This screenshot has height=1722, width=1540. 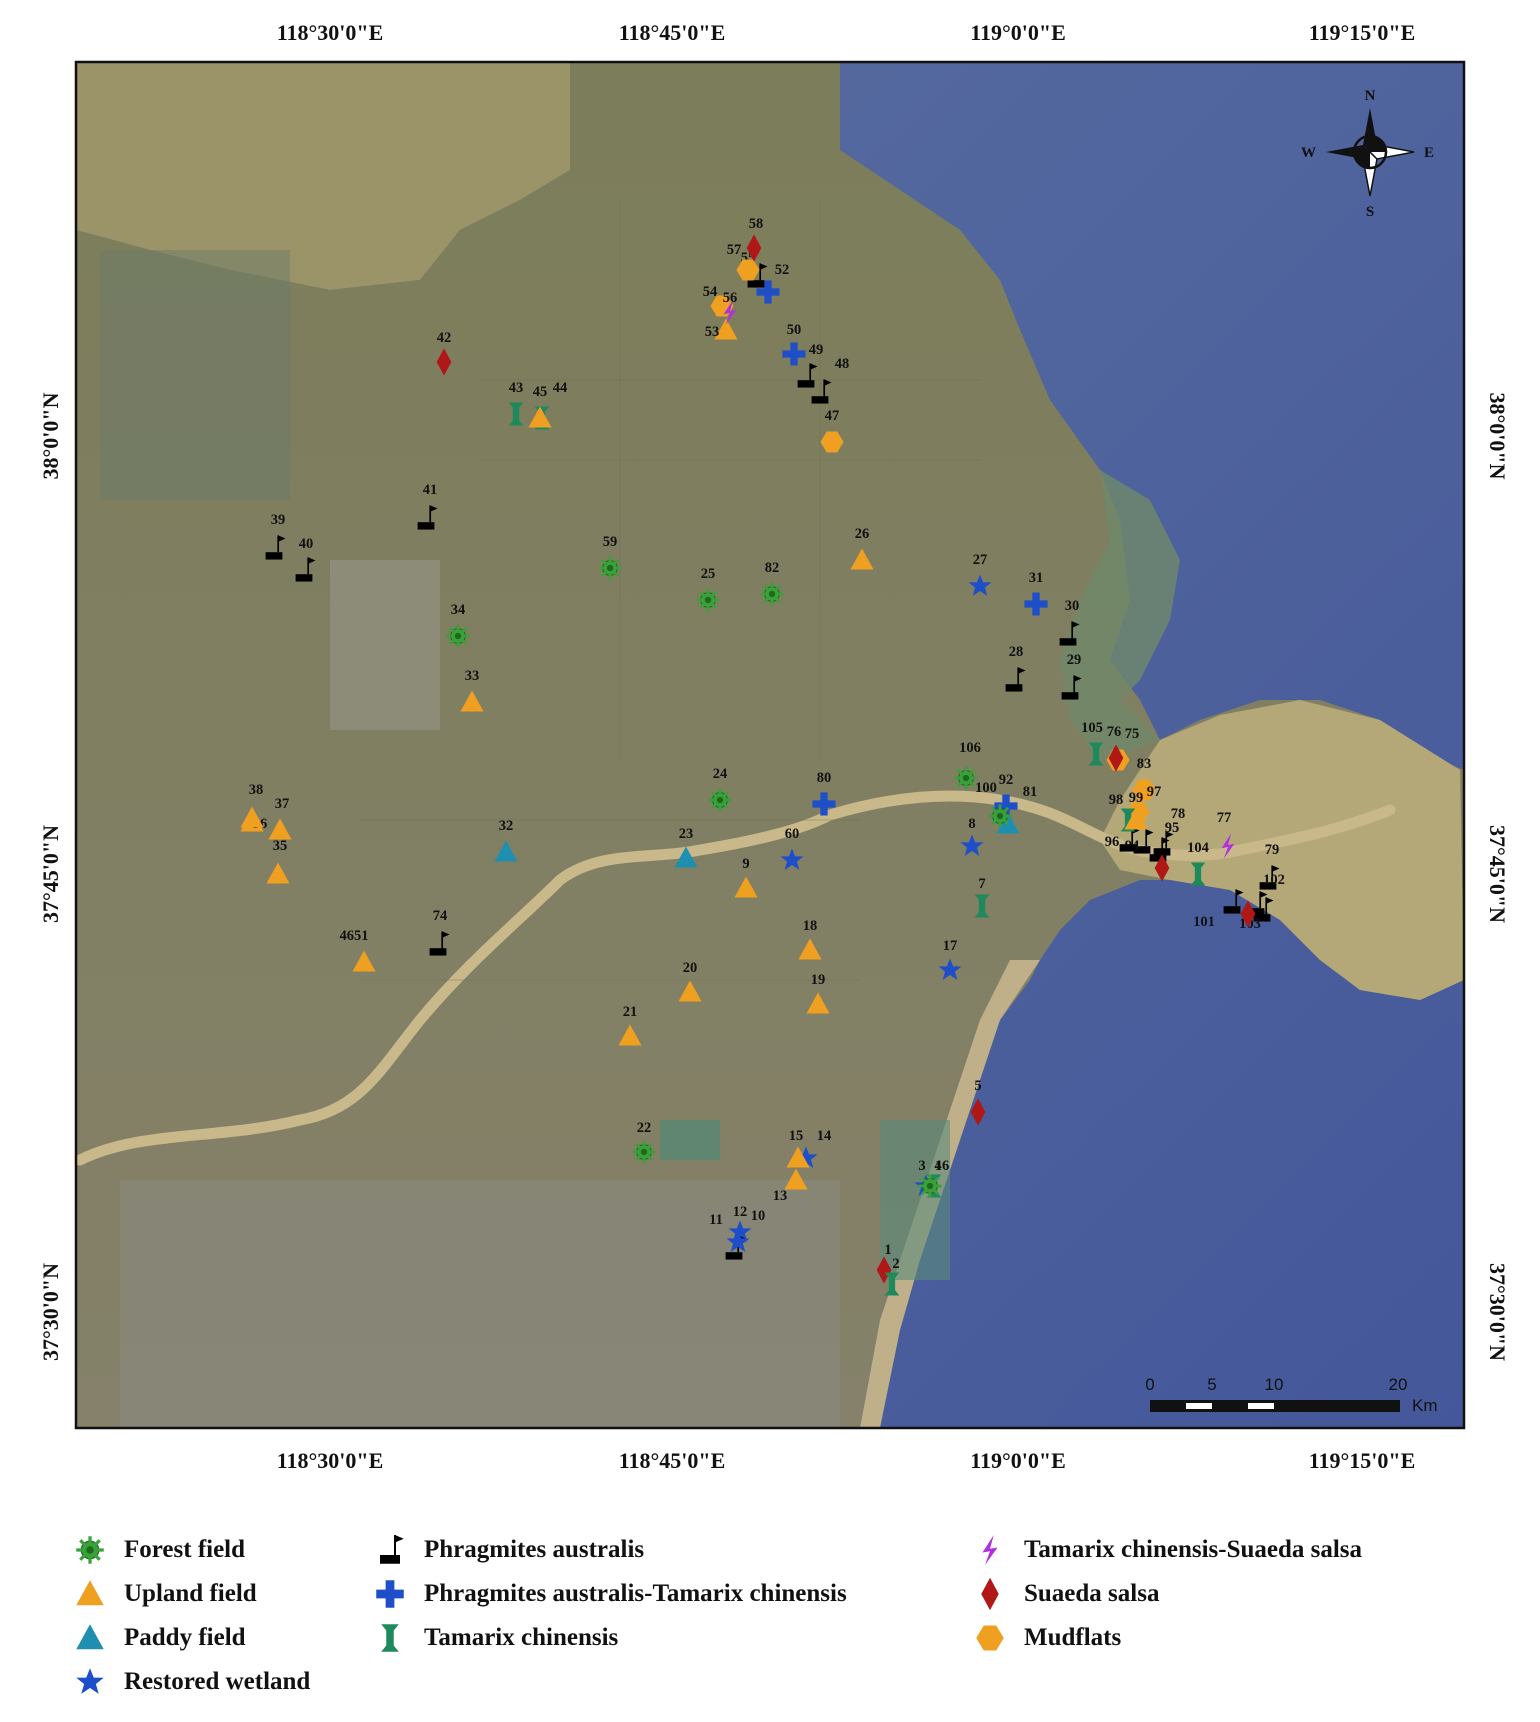 What do you see at coordinates (190, 1593) in the screenshot?
I see `legend-label: Upland field` at bounding box center [190, 1593].